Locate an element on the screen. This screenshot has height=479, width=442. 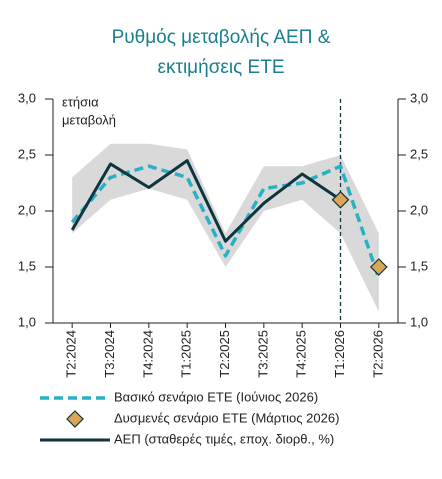
y2-tick-label: 1,5 is located at coordinates (419, 265).